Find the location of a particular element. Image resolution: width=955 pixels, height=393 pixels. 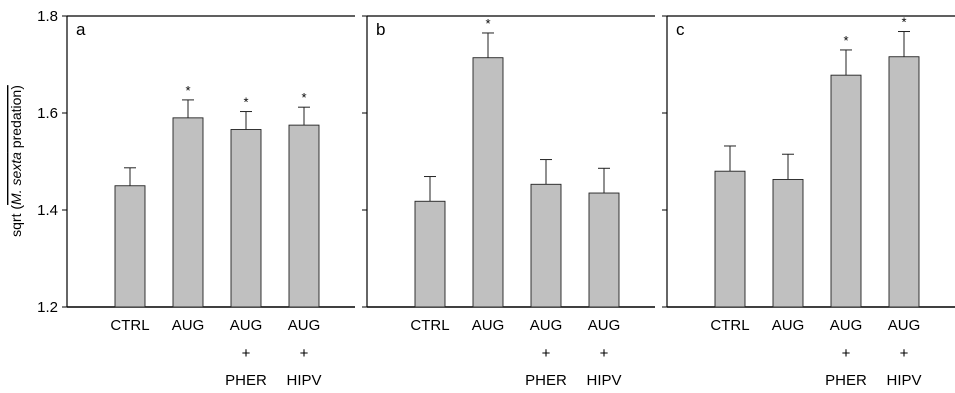

y-label-suffix: predation) is located at coordinates (16, 118).